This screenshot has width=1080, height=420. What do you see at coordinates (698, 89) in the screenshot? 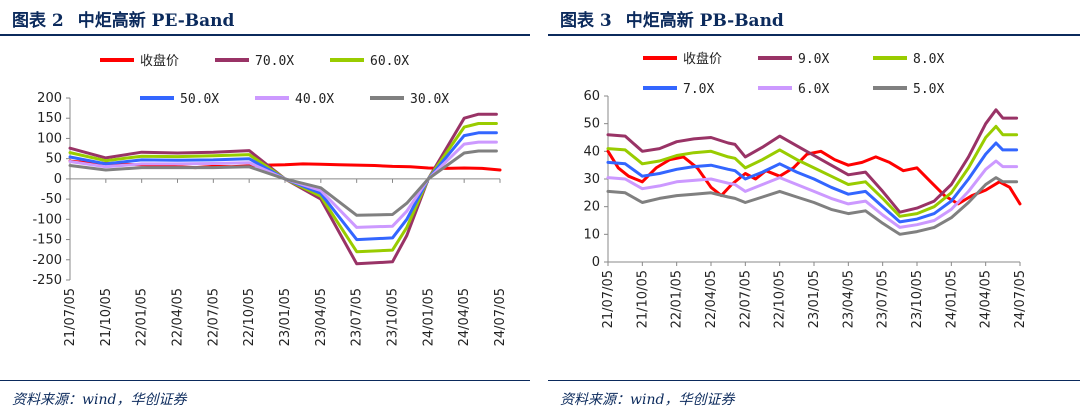
I see `legend-label: 7.0X` at bounding box center [698, 89].